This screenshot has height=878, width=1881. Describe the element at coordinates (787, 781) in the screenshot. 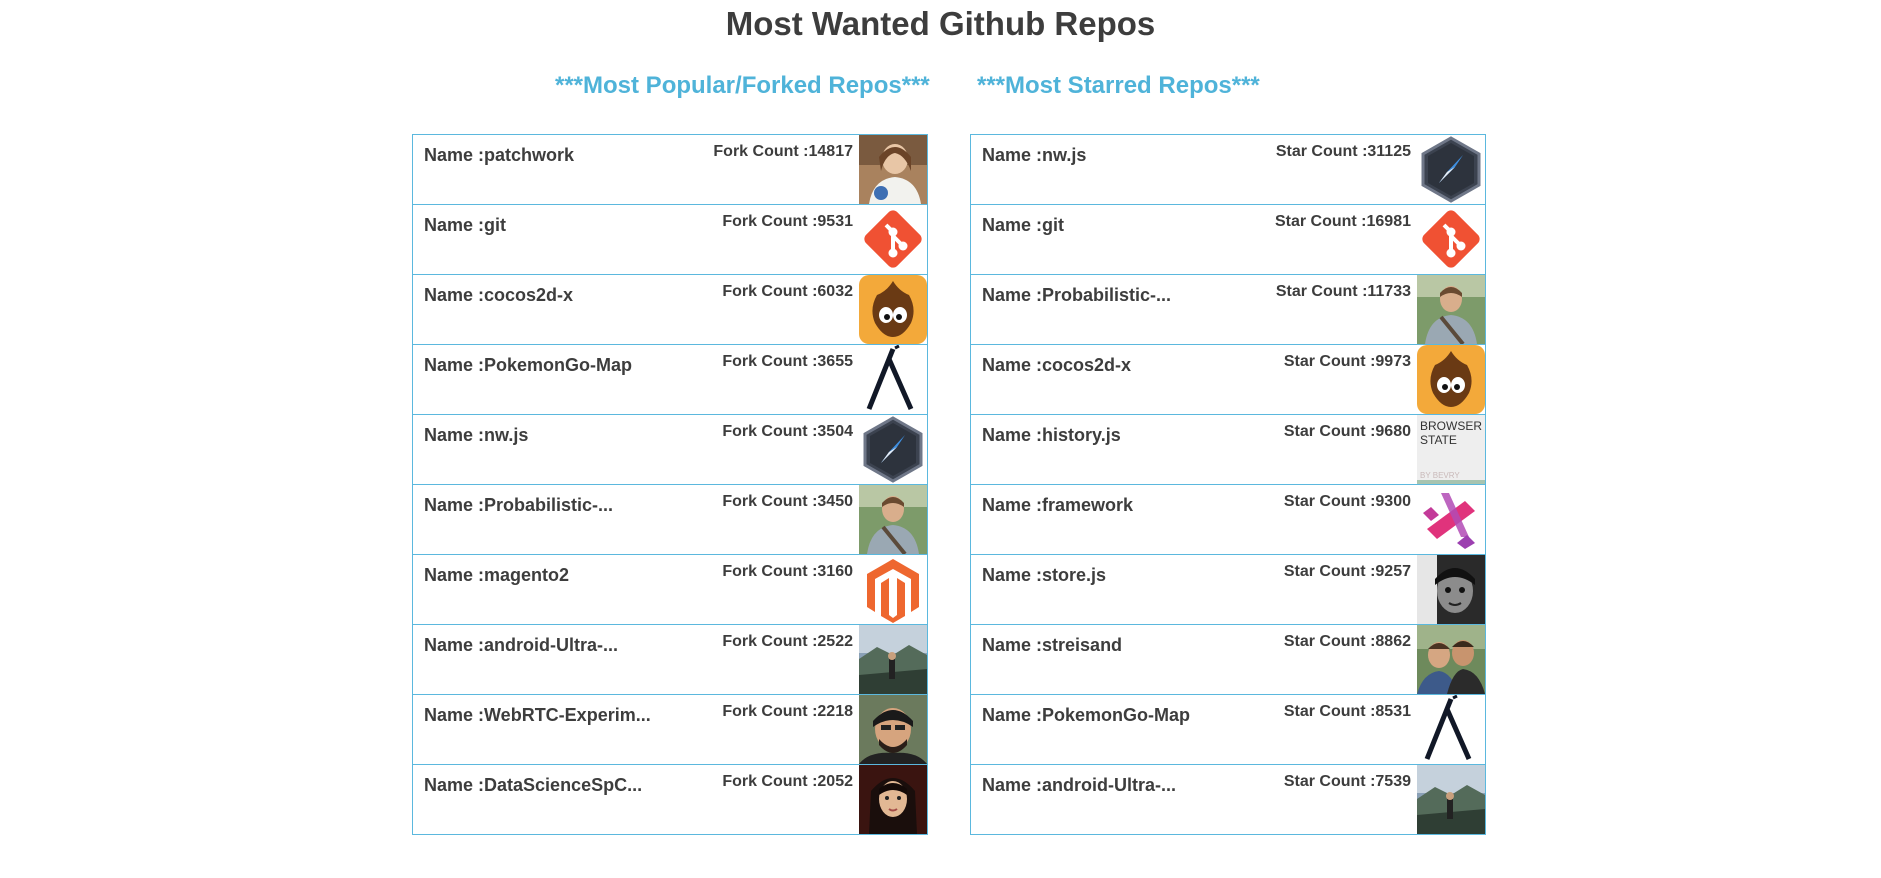

I see `fork-count: Fork Count :2052` at that location.